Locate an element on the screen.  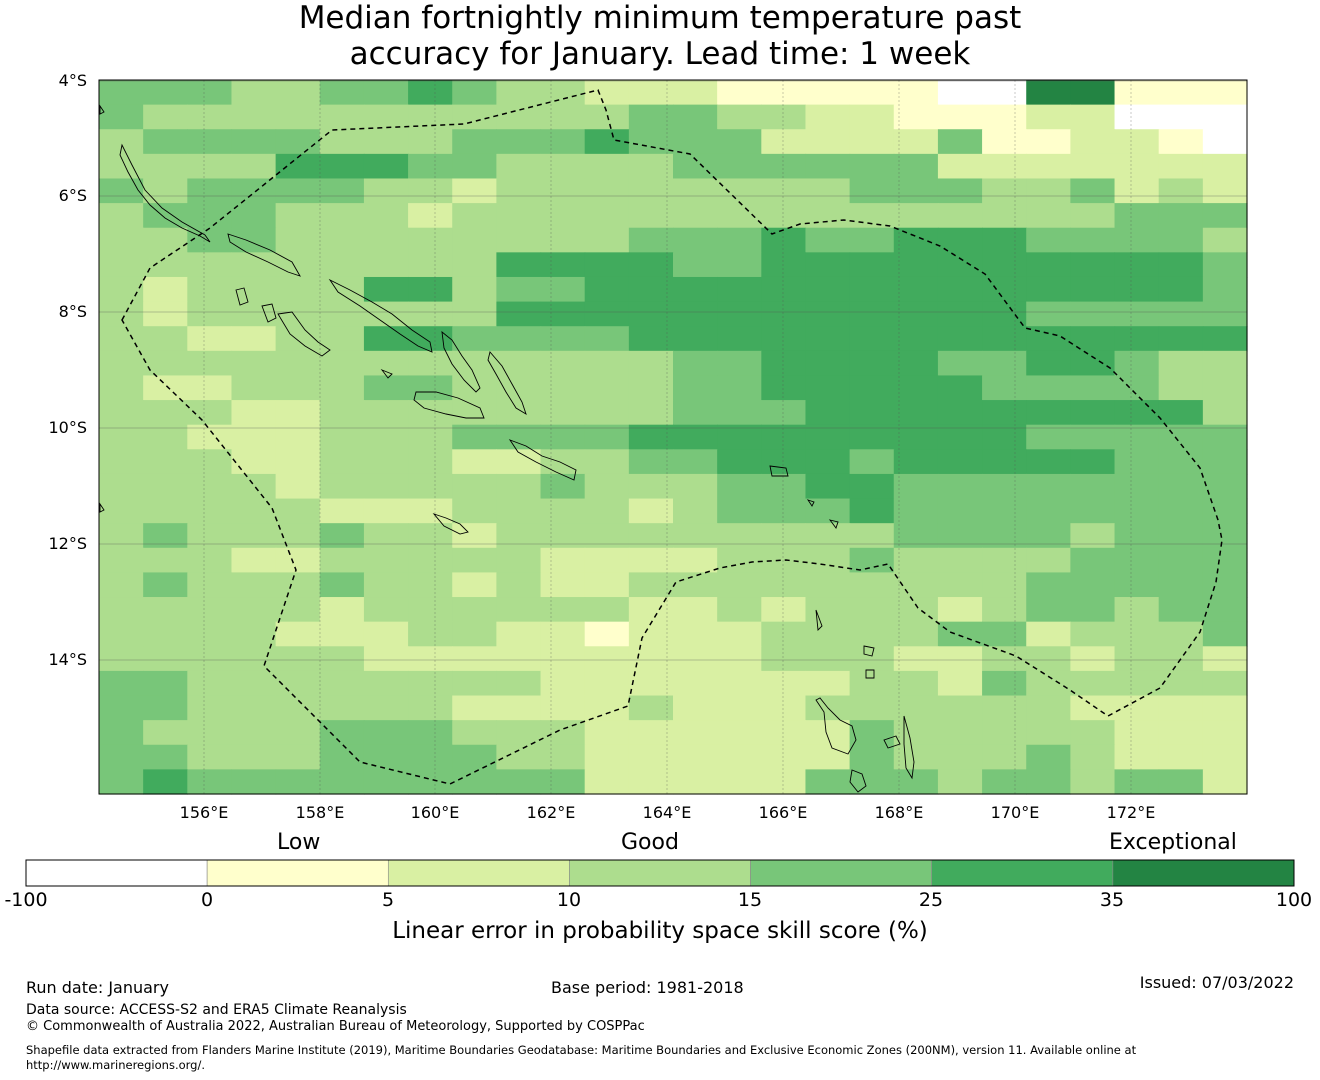
lon-label-156e: 156°E is located at coordinates (204, 812).